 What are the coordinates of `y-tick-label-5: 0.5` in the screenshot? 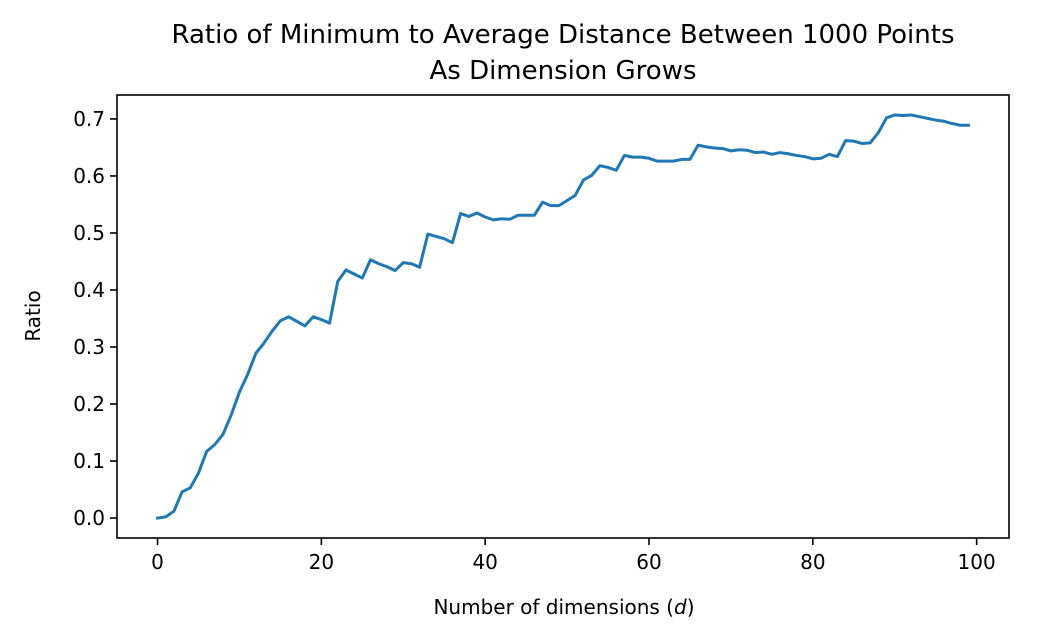 It's located at (89, 233).